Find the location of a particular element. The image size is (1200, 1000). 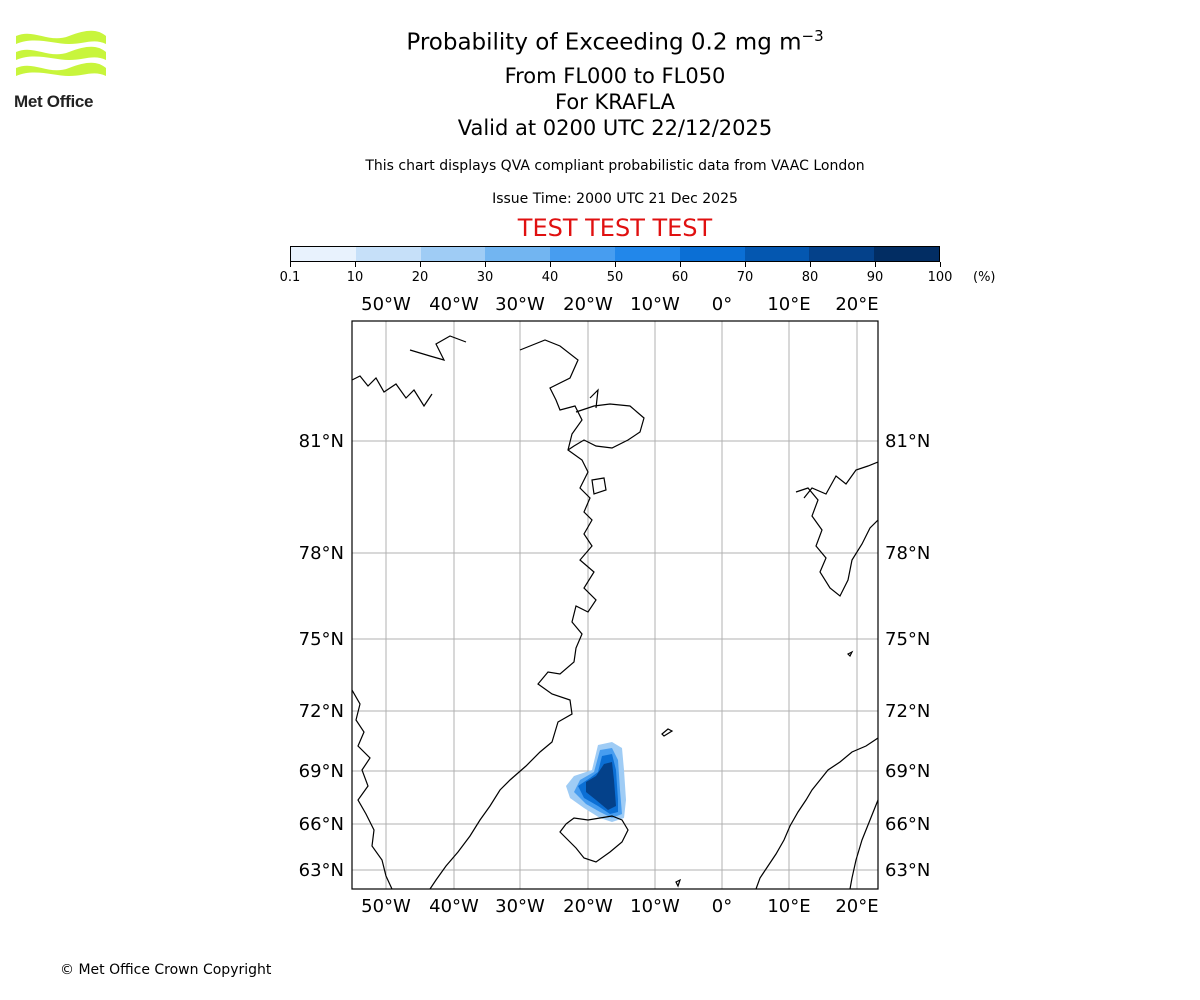

issue-time: Issue Time: 2000 UTC 21 Dec 2025 is located at coordinates (615, 199).